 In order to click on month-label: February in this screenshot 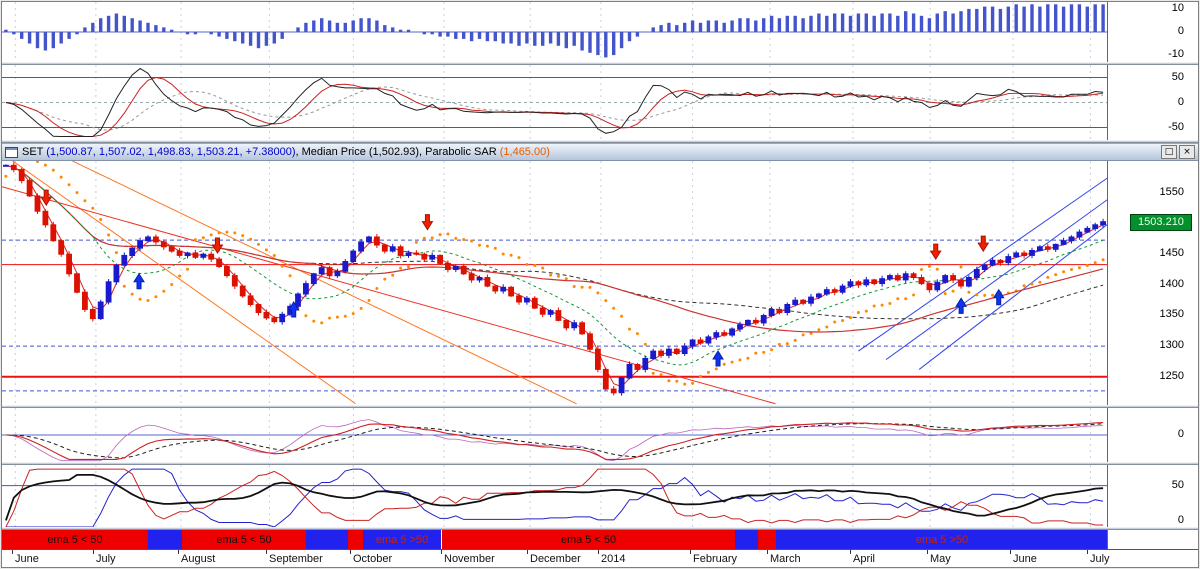, I will do `click(715, 559)`.